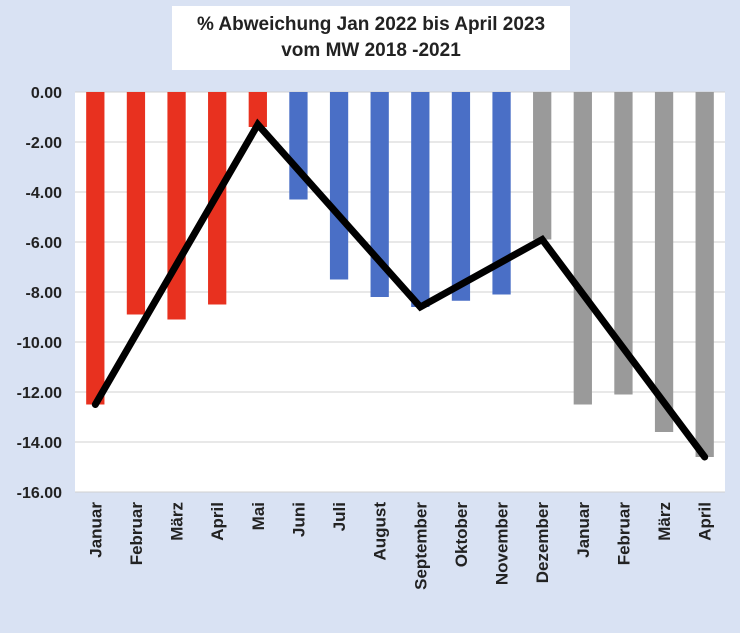 This screenshot has height=633, width=740. I want to click on x-tick-label: Mai, so click(258, 516).